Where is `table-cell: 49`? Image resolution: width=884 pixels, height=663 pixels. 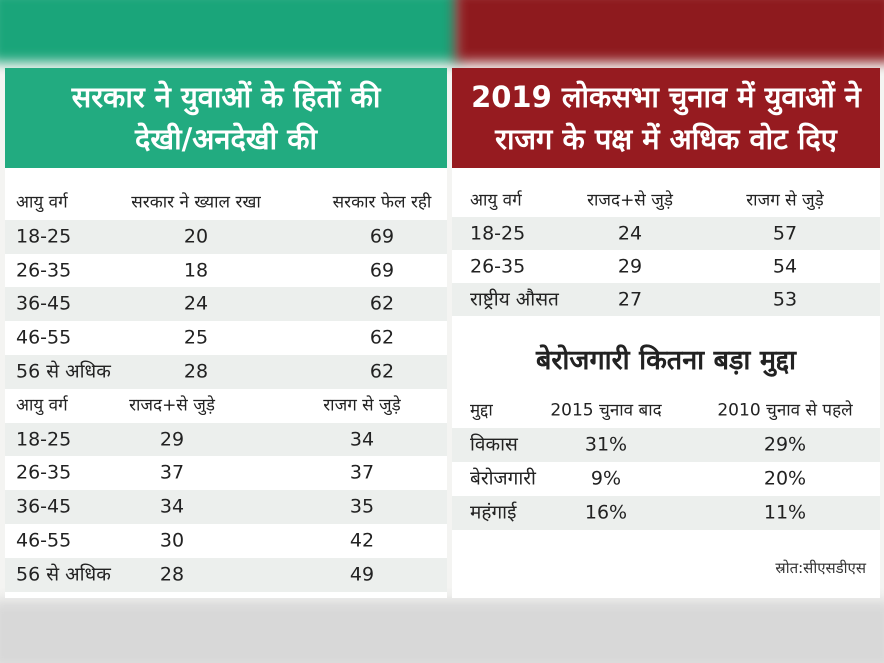 table-cell: 49 is located at coordinates (362, 574).